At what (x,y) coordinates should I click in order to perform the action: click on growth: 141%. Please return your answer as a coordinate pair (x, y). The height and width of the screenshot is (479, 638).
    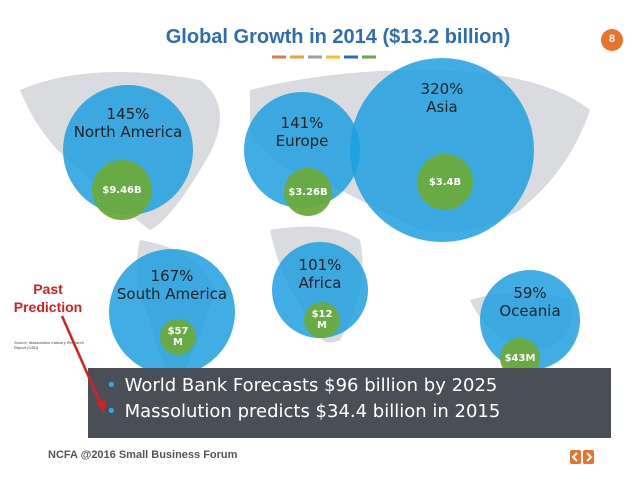
    Looking at the image, I should click on (302, 123).